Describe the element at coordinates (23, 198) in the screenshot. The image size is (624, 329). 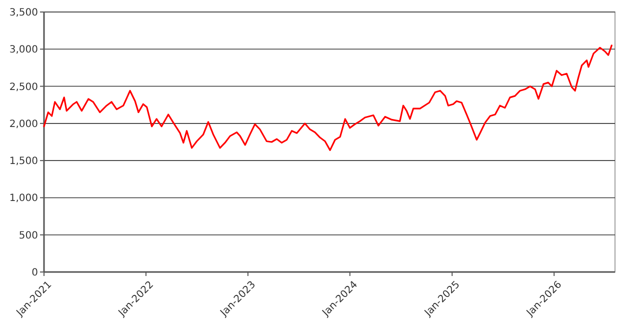
I see `y-tick-label: 1,000` at that location.